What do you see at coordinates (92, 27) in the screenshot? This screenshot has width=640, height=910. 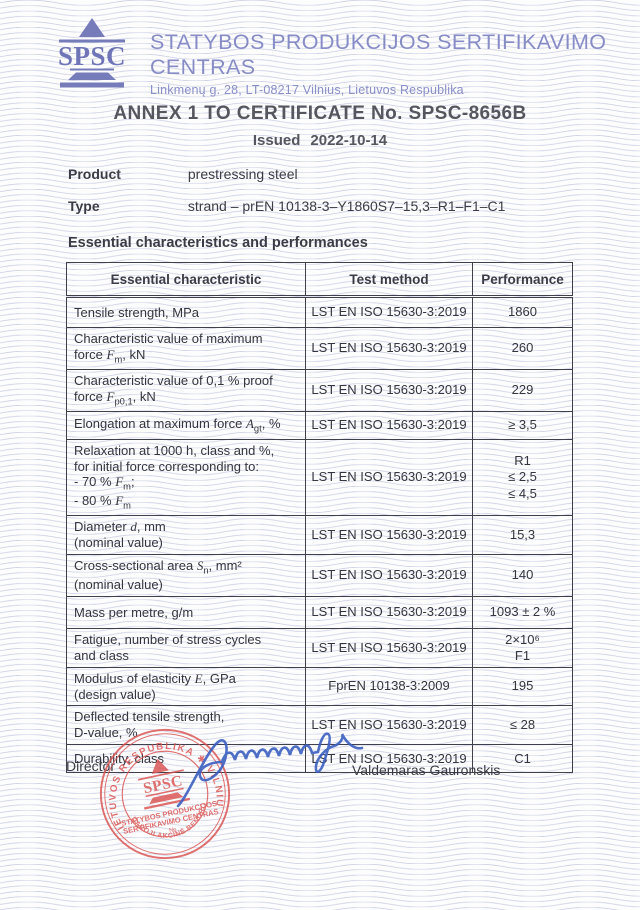 I see `logo-triangle-apex` at bounding box center [92, 27].